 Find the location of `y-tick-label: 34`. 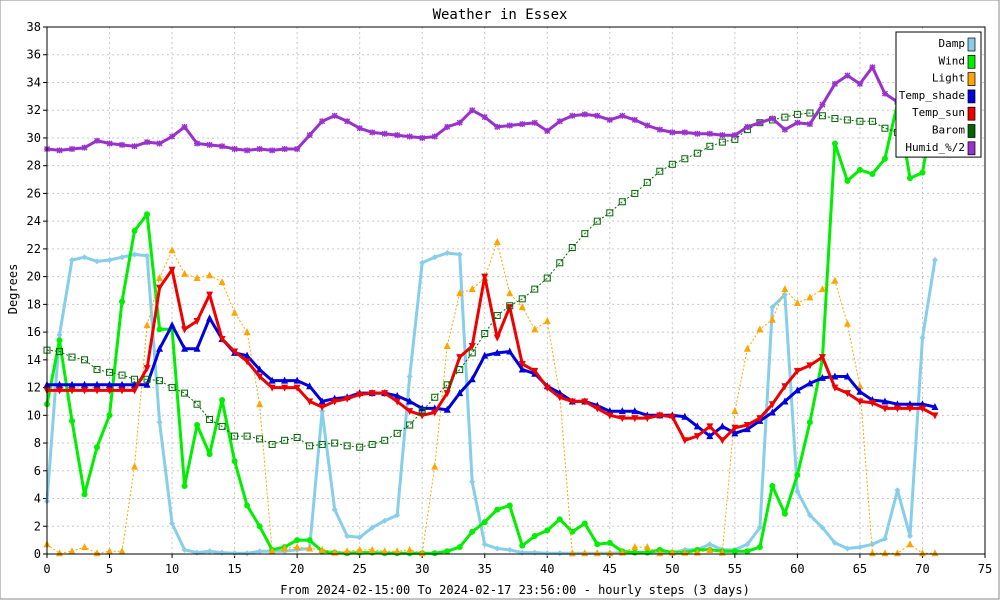

y-tick-label: 34 is located at coordinates (34, 82).